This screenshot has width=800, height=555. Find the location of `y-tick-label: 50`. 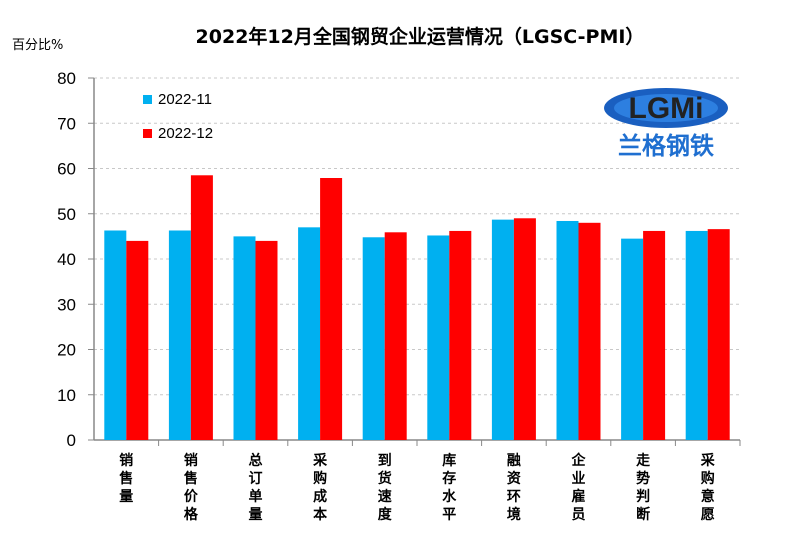

y-tick-label: 50 is located at coordinates (66, 214).